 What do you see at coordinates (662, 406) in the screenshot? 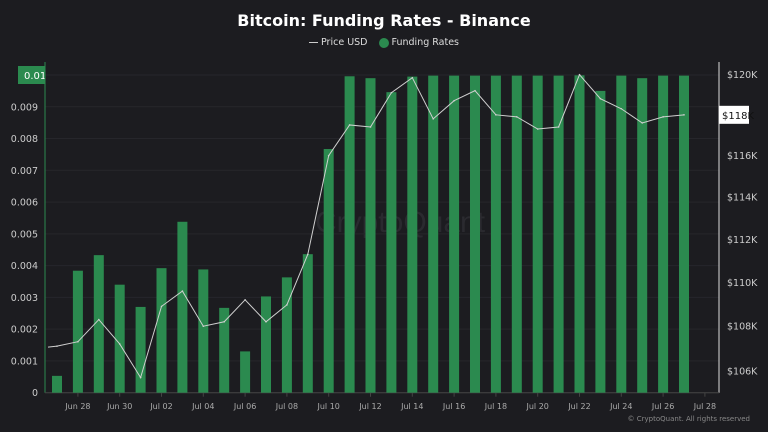
I see `x-tick-label: Jul 26` at bounding box center [662, 406].